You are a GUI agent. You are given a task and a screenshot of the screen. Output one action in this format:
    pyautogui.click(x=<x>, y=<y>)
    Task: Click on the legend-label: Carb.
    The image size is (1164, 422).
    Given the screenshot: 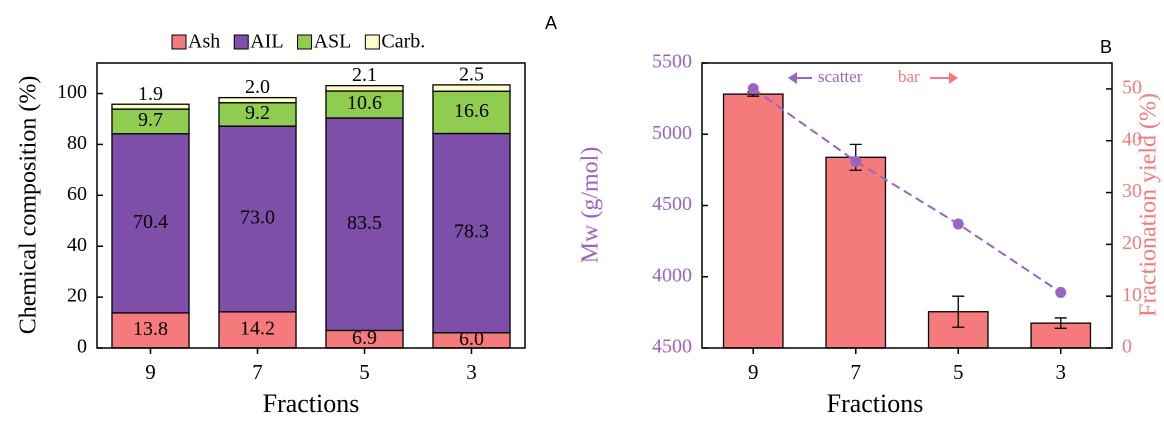 What is the action you would take?
    pyautogui.click(x=403, y=42)
    